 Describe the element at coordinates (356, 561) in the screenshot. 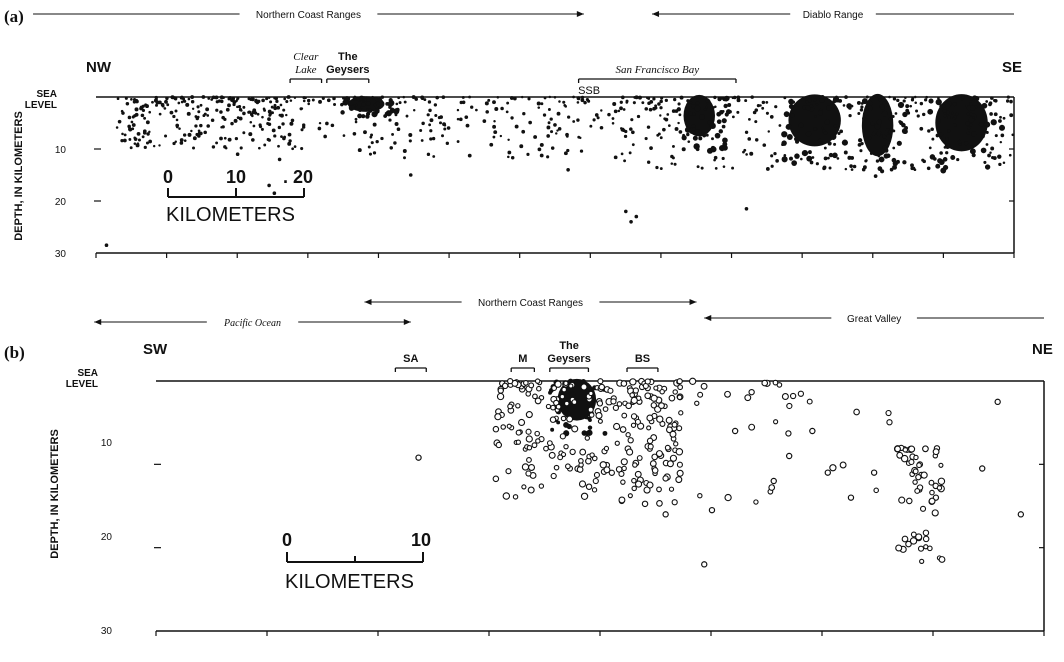

I see `panel-b-scale-bar: 0 10 KILOMETERS` at that location.